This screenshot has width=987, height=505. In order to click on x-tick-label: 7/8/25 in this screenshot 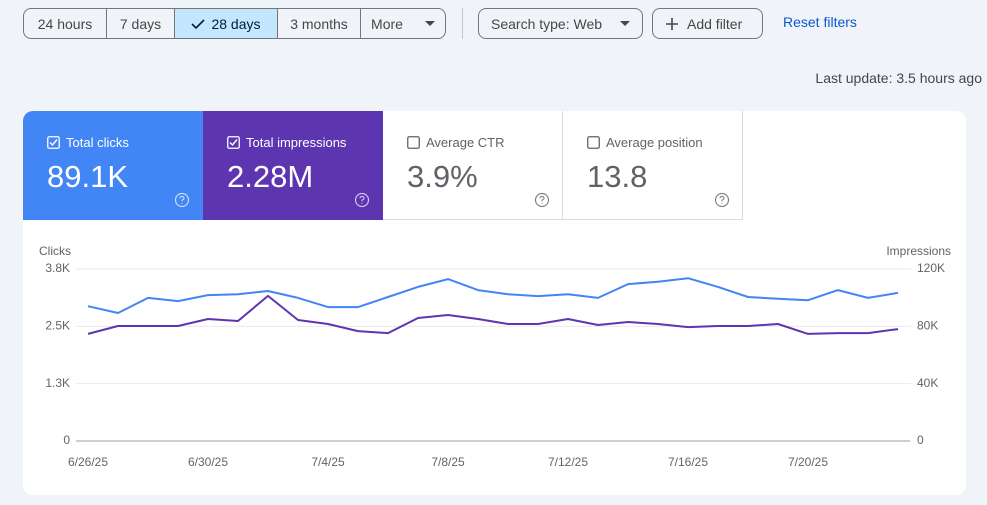, I will do `click(448, 462)`.